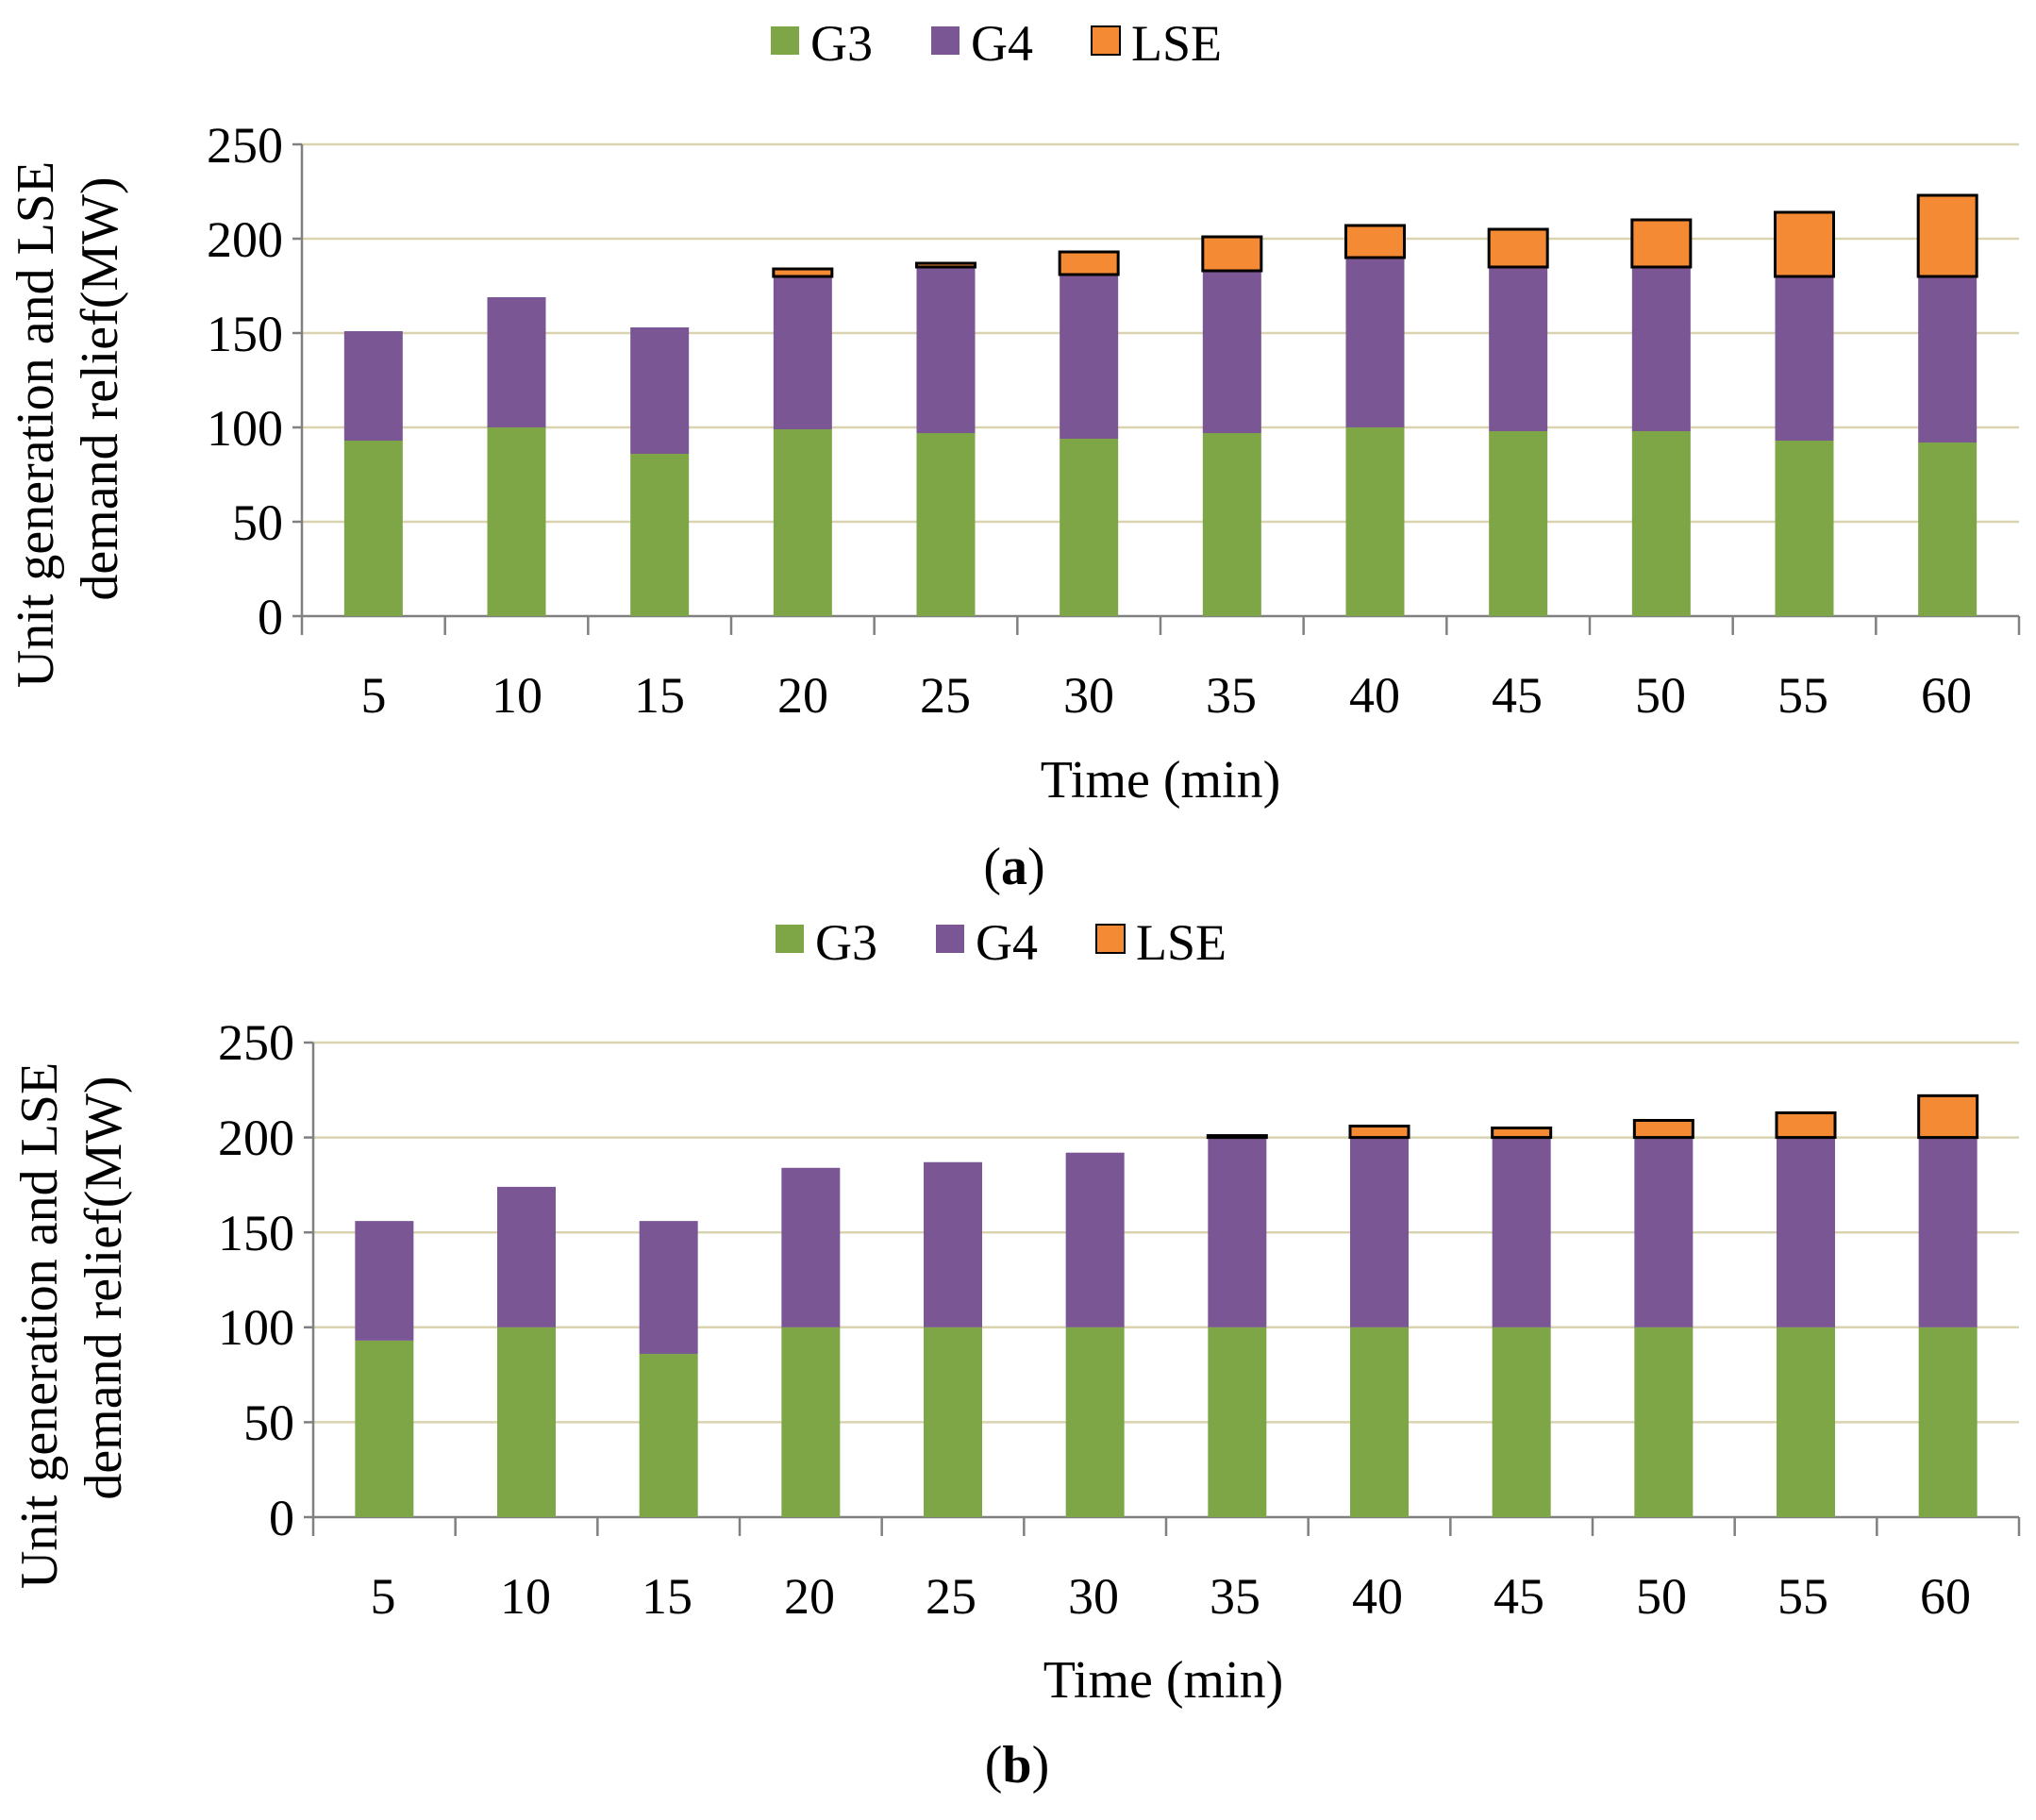 Image resolution: width=2036 pixels, height=1820 pixels. Describe the element at coordinates (660, 695) in the screenshot. I see `x-tick-label: 15` at that location.